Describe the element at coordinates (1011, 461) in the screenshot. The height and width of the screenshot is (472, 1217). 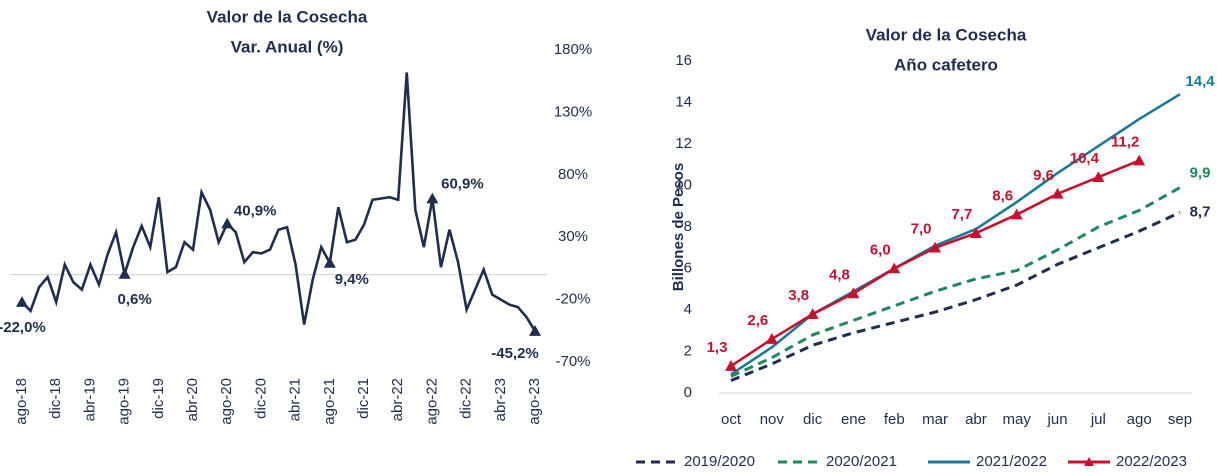
I see `legend-label: 2021/2022` at that location.